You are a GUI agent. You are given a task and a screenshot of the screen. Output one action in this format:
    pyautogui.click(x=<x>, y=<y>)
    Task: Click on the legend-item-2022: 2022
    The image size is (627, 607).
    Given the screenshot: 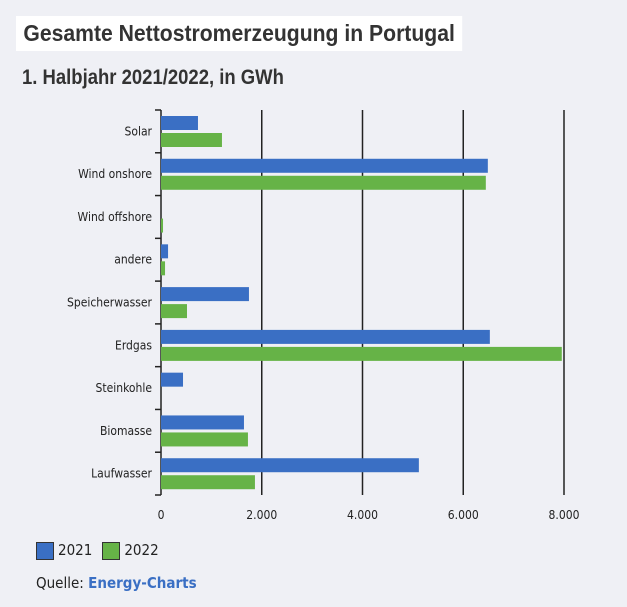 What is the action you would take?
    pyautogui.click(x=130, y=550)
    